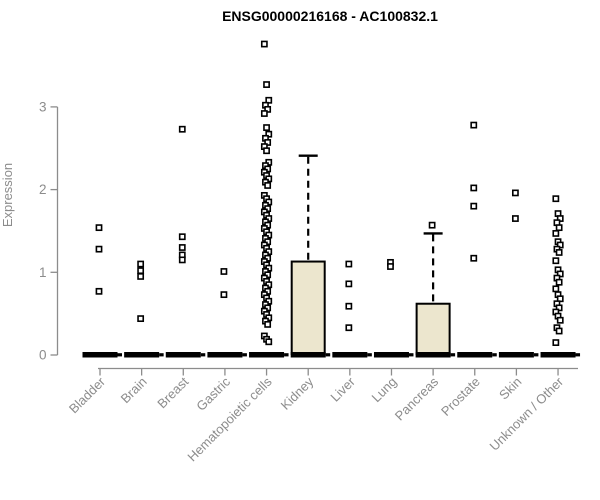 The width and height of the screenshot is (600, 500). Describe the element at coordinates (43, 272) in the screenshot. I see `y-tick-label: 1` at that location.